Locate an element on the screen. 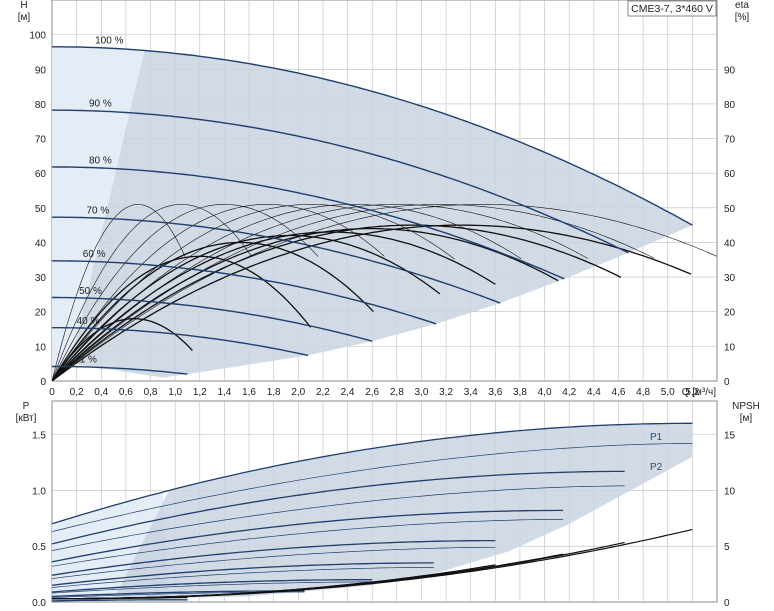 Image resolution: width=774 pixels, height=611 pixels. x-tick-label: 2,4 is located at coordinates (348, 392).